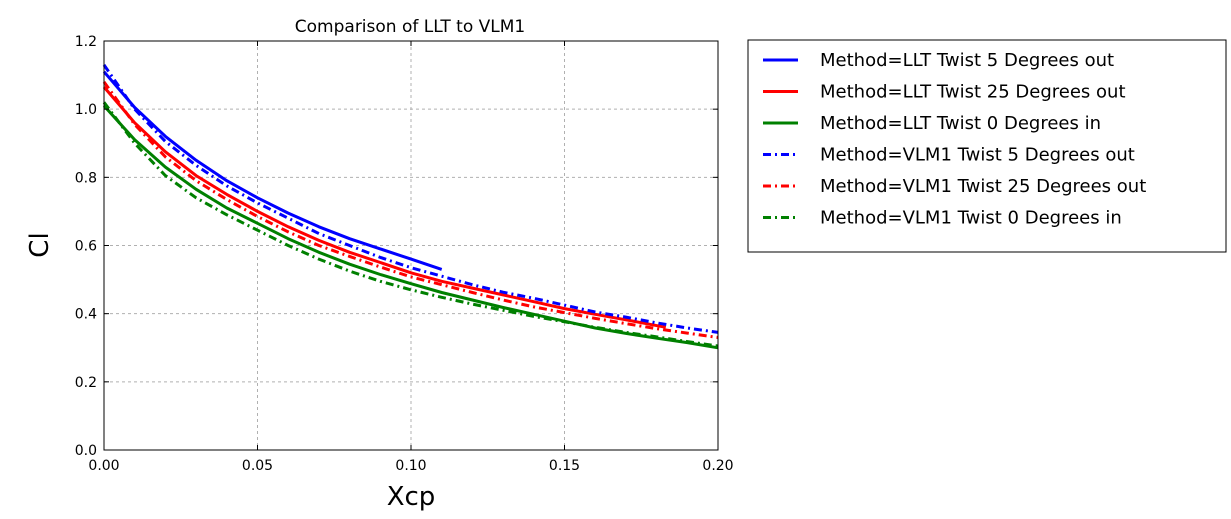 The height and width of the screenshot is (519, 1231). What do you see at coordinates (86, 110) in the screenshot?
I see `y-tick-label: 1.0` at bounding box center [86, 110].